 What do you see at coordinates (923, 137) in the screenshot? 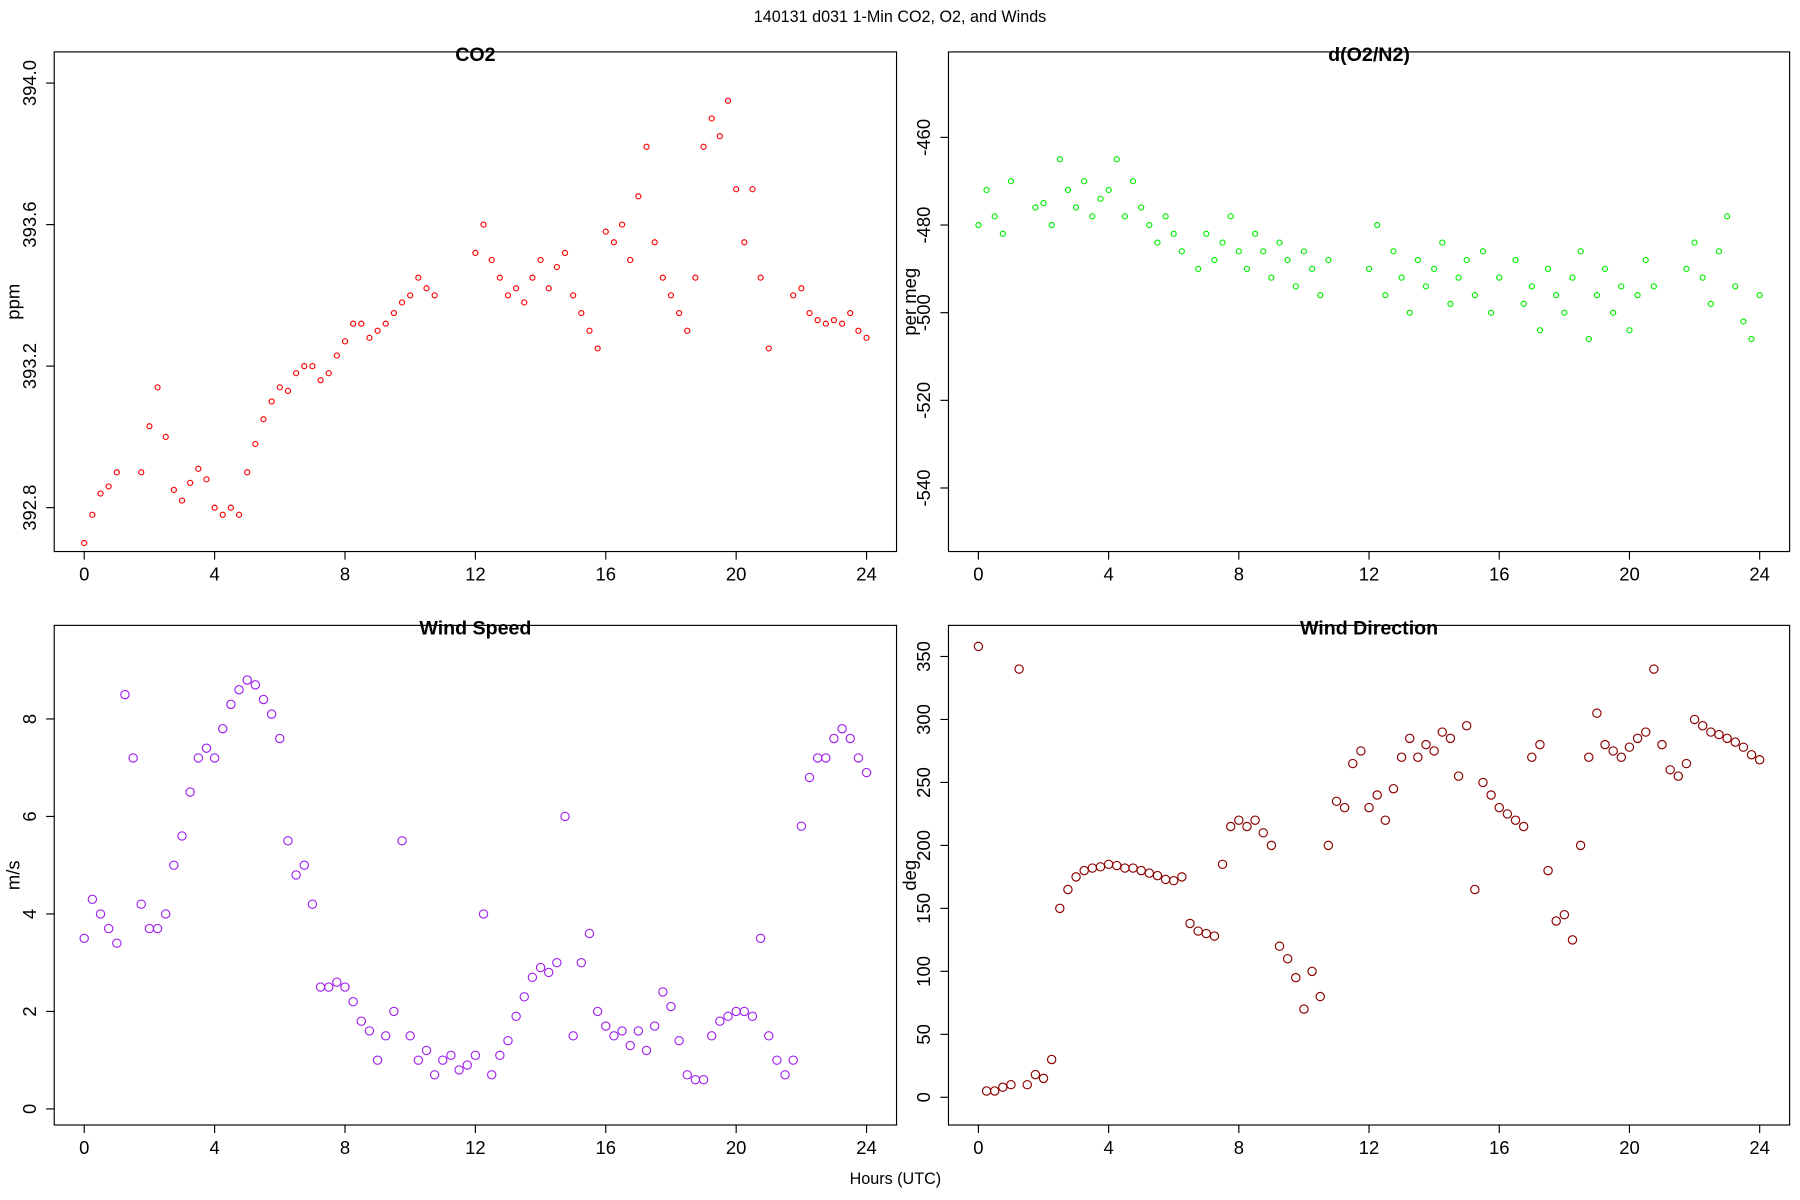
I see `y-tick-label: -460` at bounding box center [923, 137].